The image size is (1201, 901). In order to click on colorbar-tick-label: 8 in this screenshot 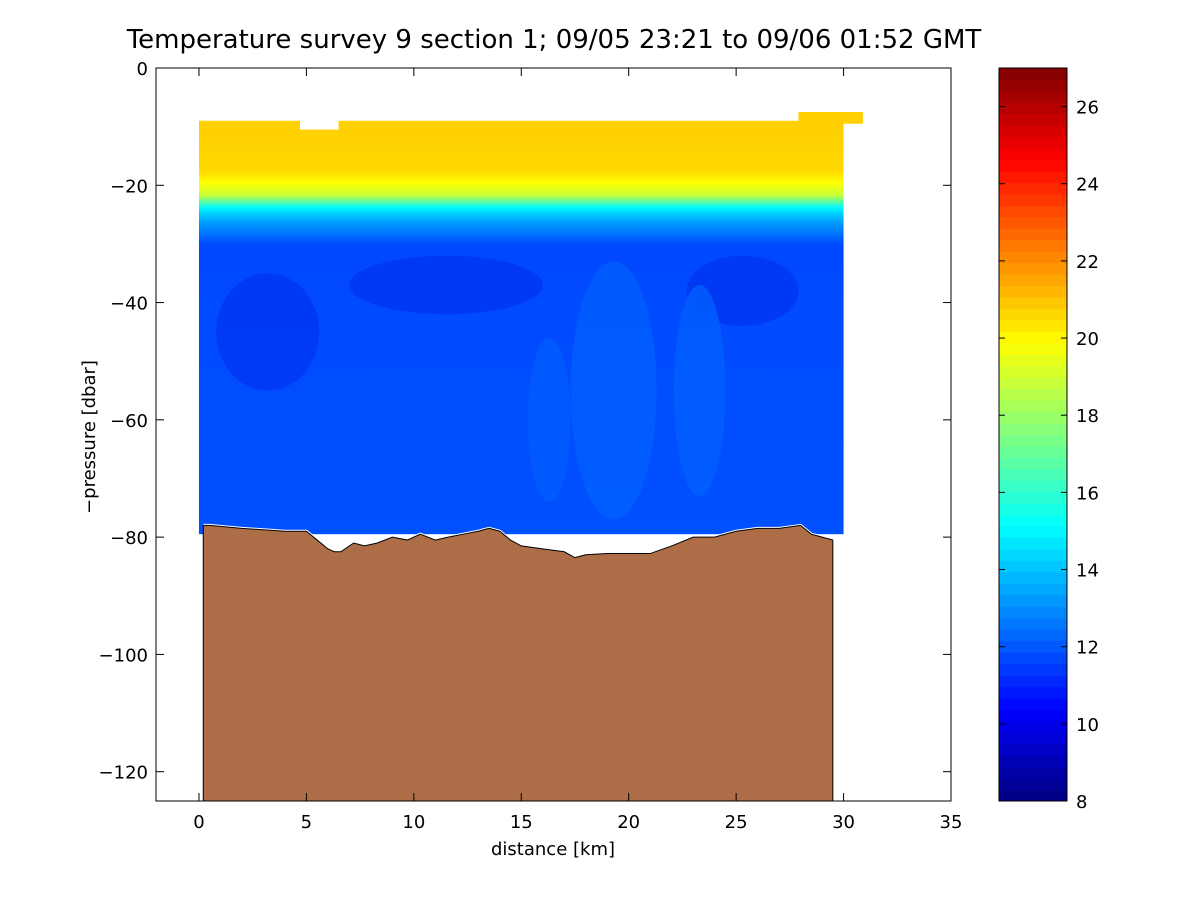, I will do `click(1081, 802)`.